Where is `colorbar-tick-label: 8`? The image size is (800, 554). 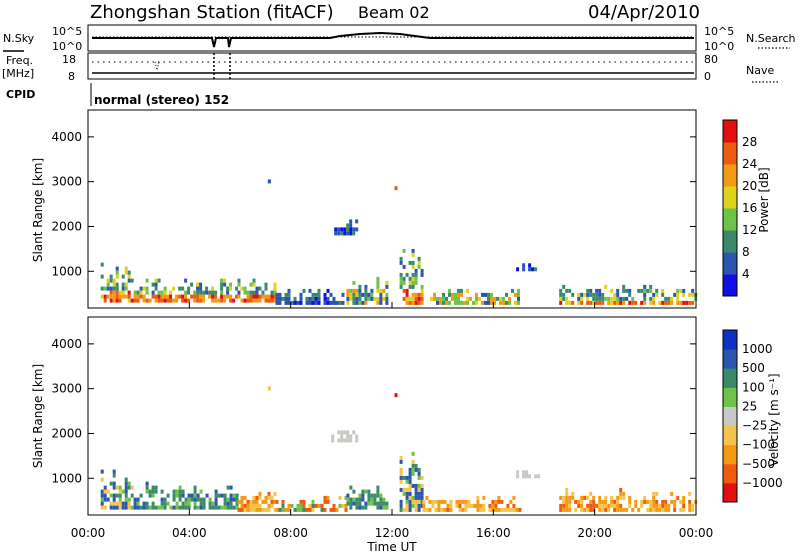 colorbar-tick-label: 8 is located at coordinates (746, 252).